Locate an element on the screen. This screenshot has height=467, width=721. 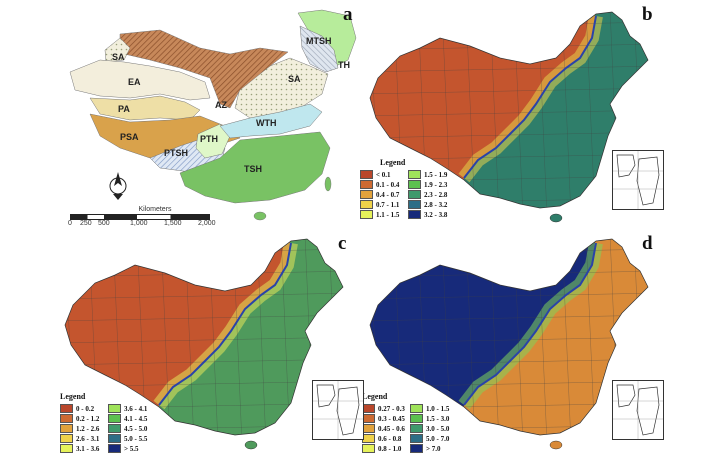
panel-label-c: c is located at coordinates (342, 243).